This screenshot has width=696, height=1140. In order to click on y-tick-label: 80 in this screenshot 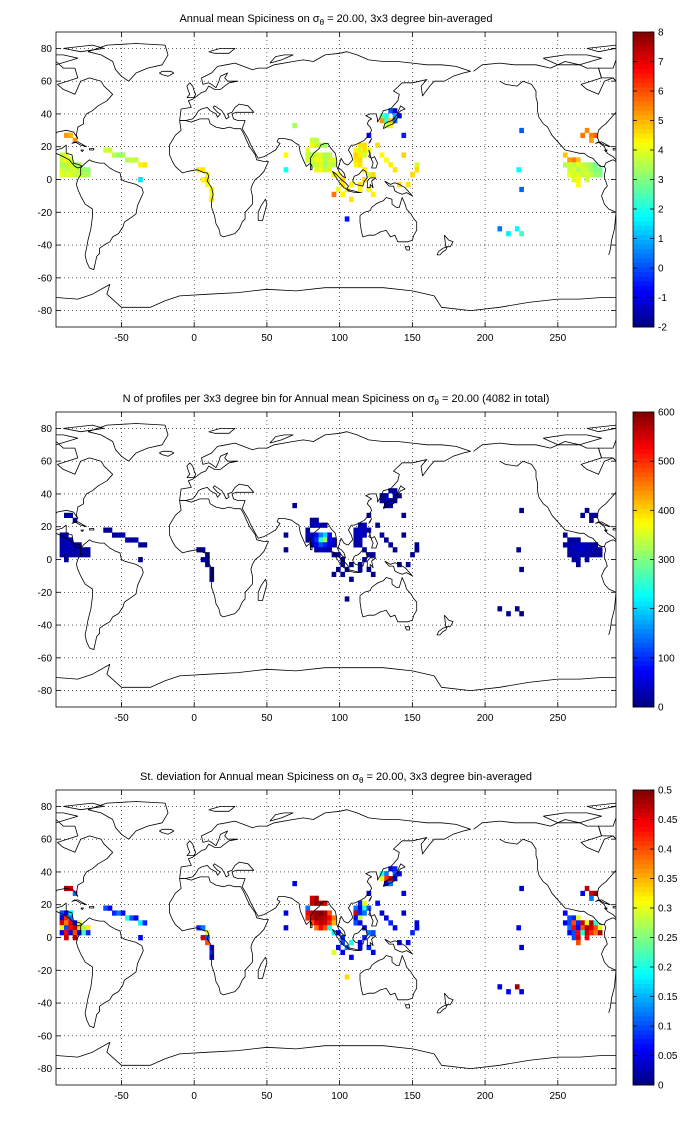, I will do `click(47, 429)`.